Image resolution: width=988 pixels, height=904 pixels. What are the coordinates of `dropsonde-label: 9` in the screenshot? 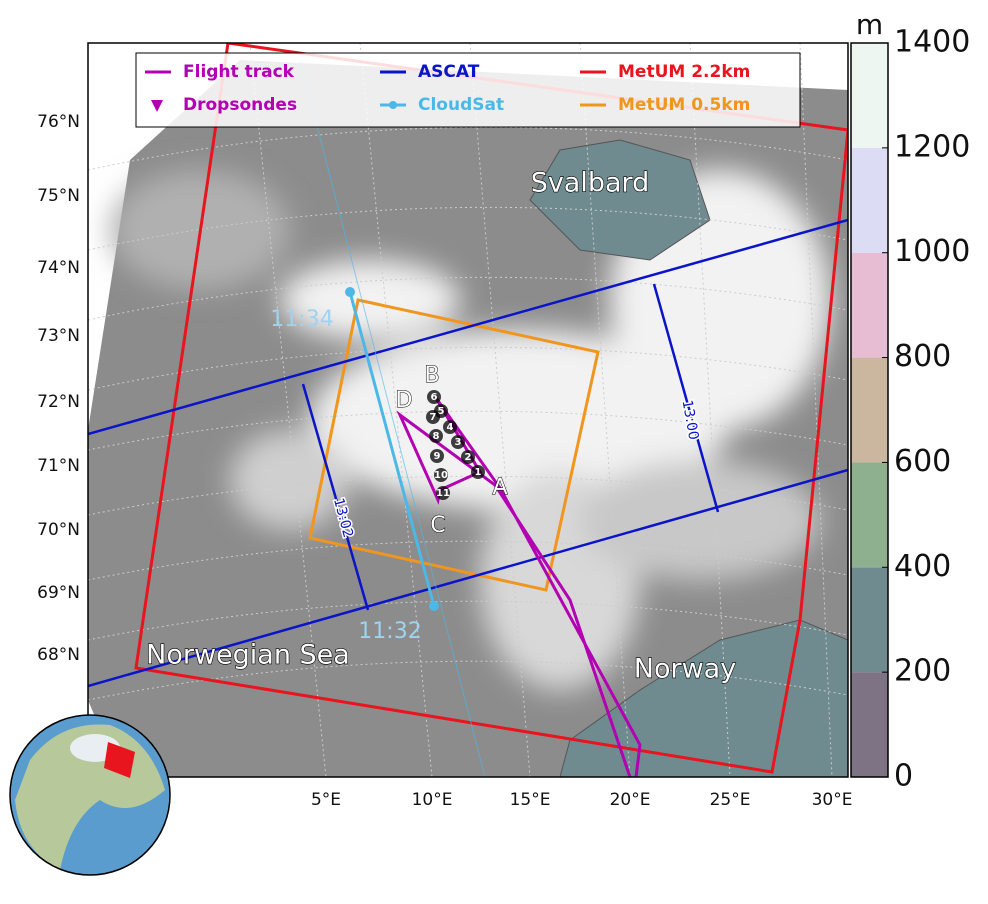 It's located at (437, 456).